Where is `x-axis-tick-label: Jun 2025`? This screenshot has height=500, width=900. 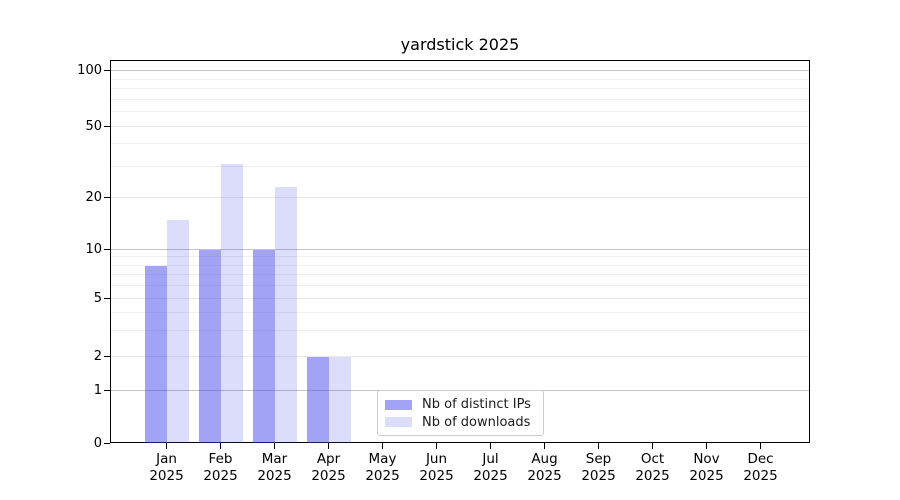
x-axis-tick-label: Jun 2025 is located at coordinates (436, 467).